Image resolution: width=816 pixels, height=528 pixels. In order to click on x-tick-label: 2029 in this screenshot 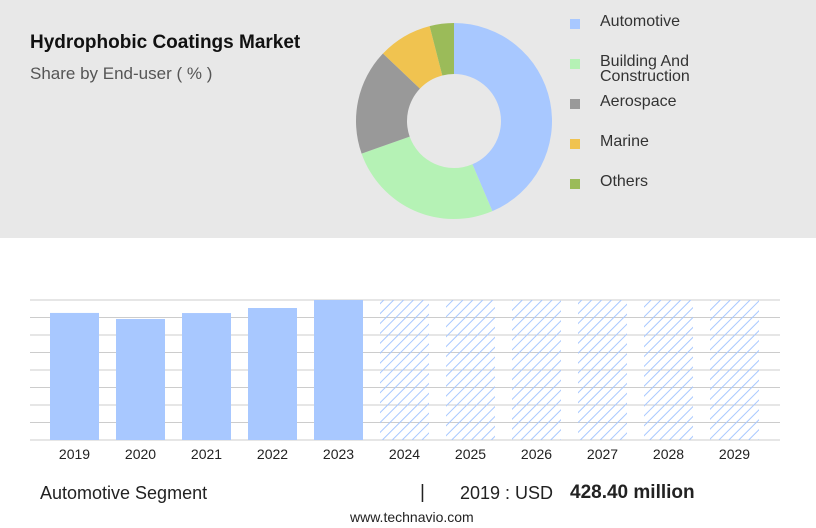, I will do `click(734, 454)`.